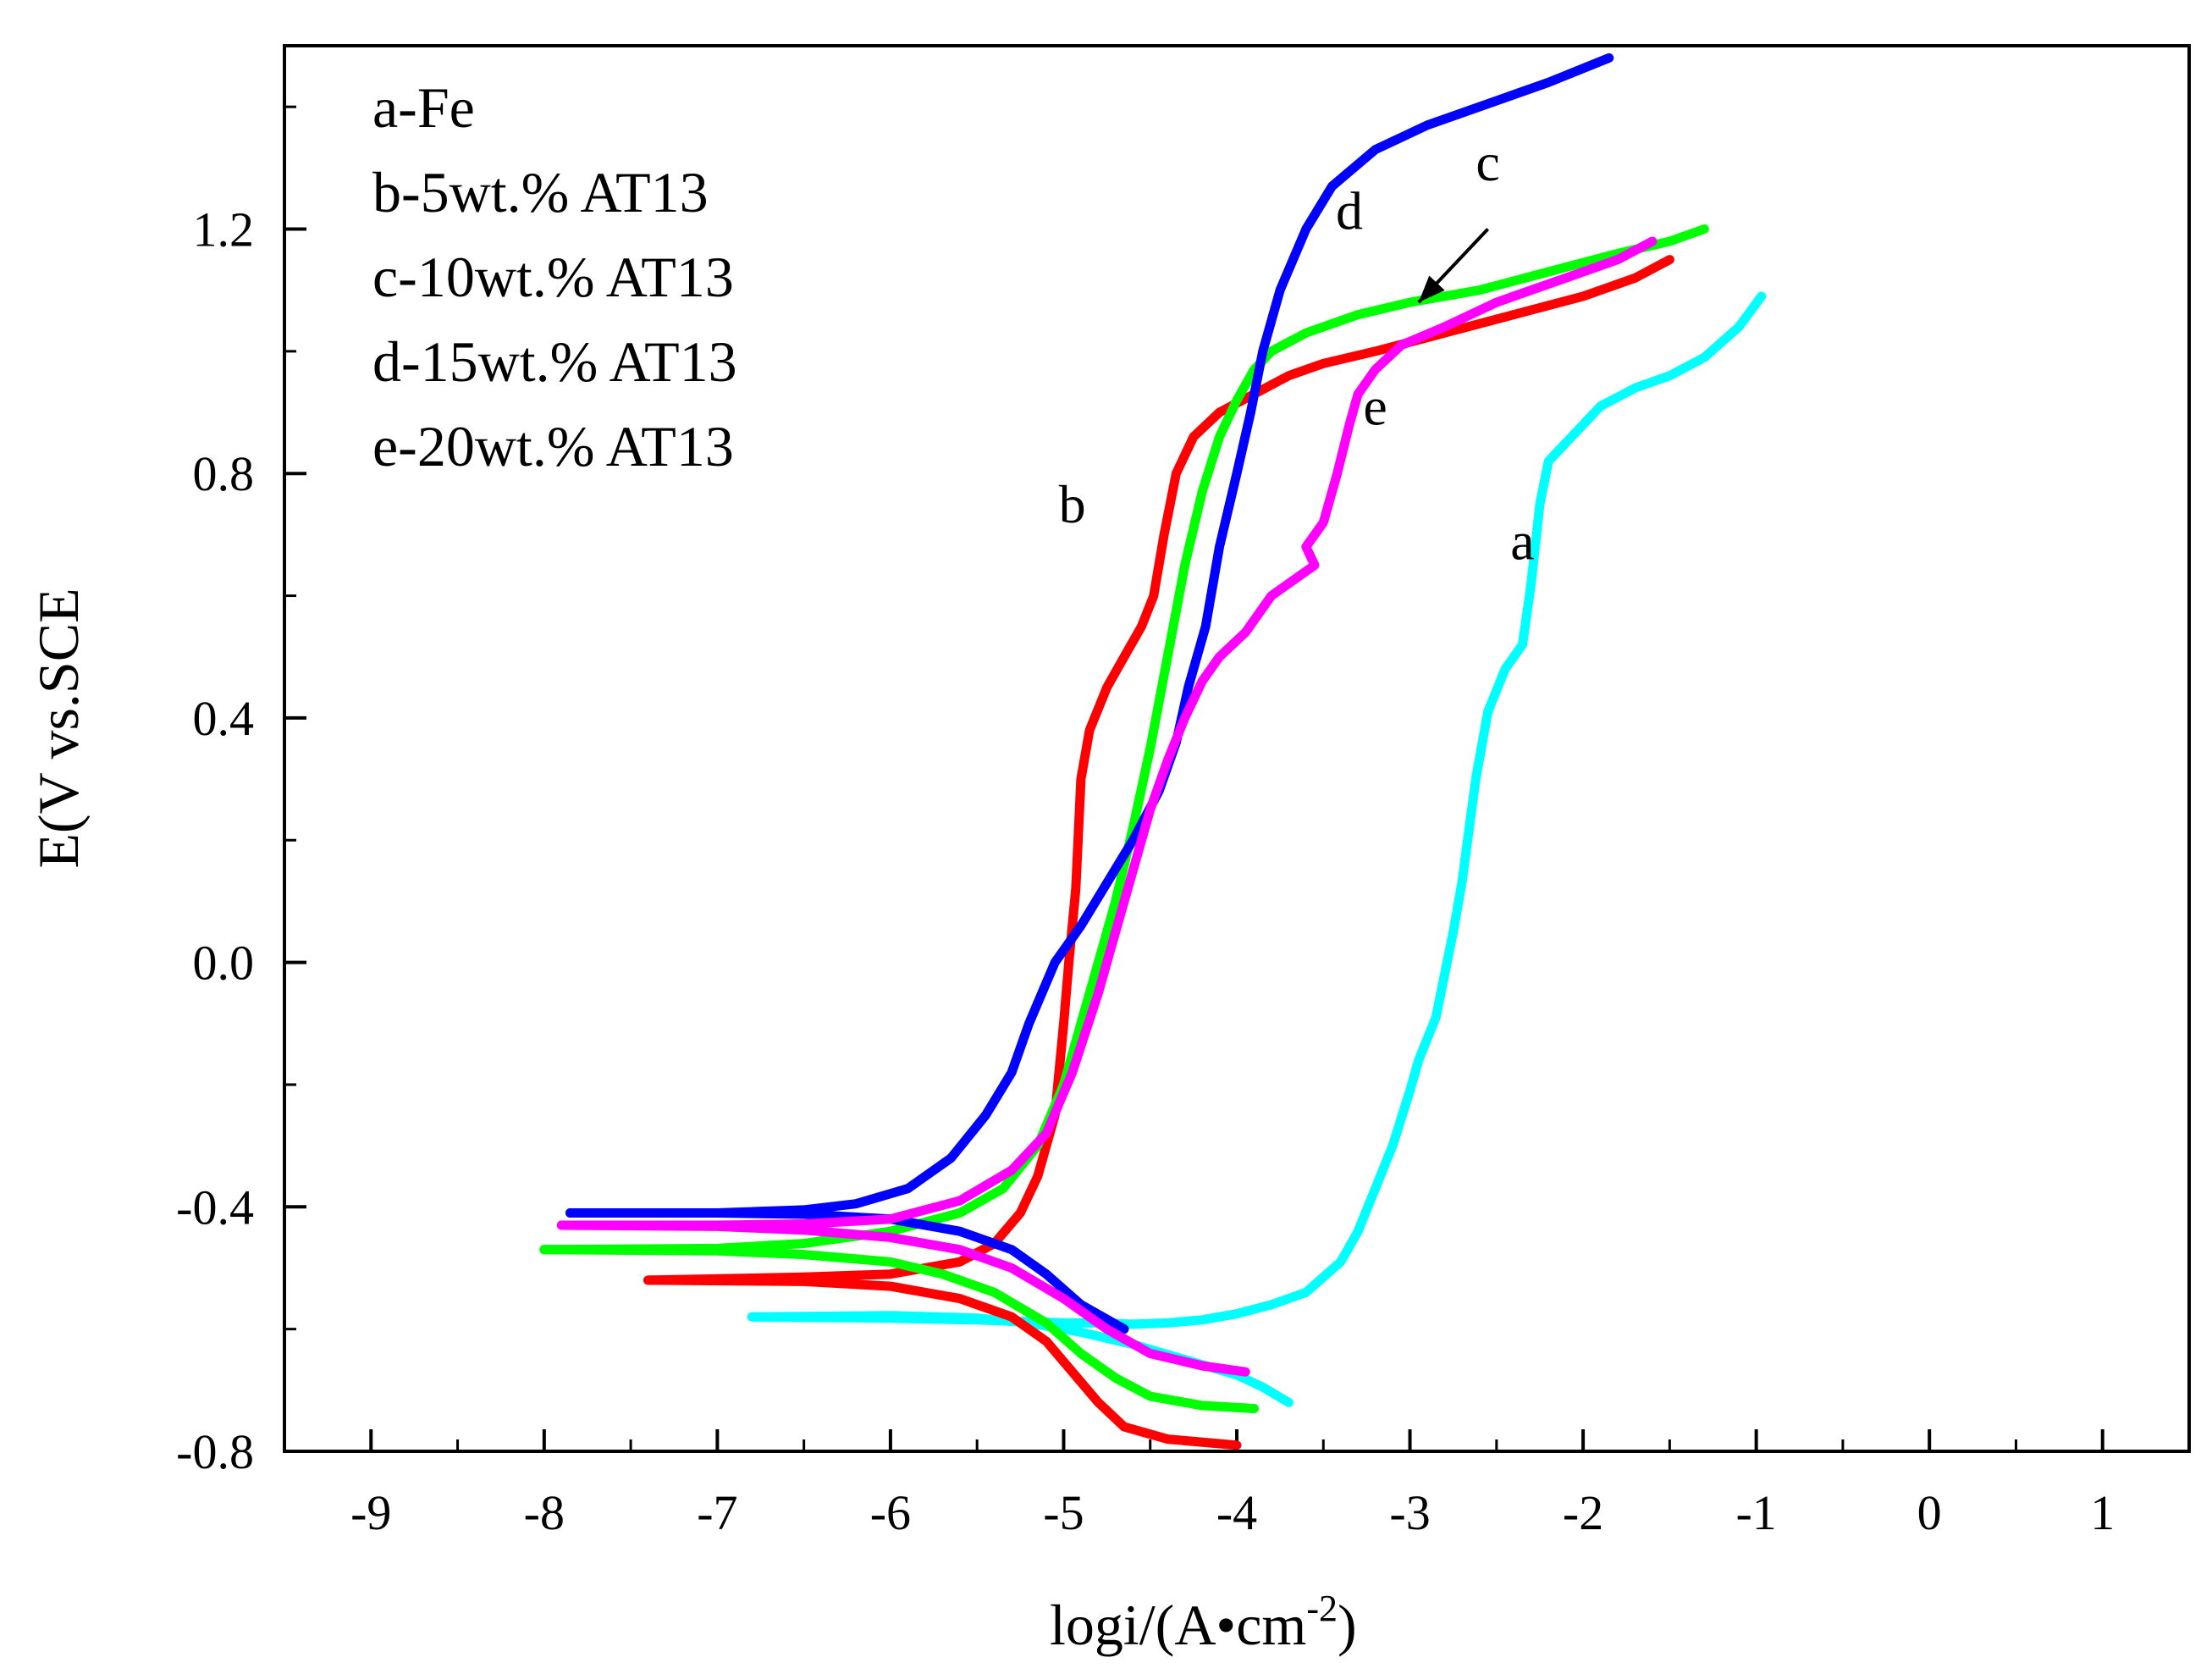  I want to click on x-axis-title-main: logi/(A•cm, so click(1178, 1625).